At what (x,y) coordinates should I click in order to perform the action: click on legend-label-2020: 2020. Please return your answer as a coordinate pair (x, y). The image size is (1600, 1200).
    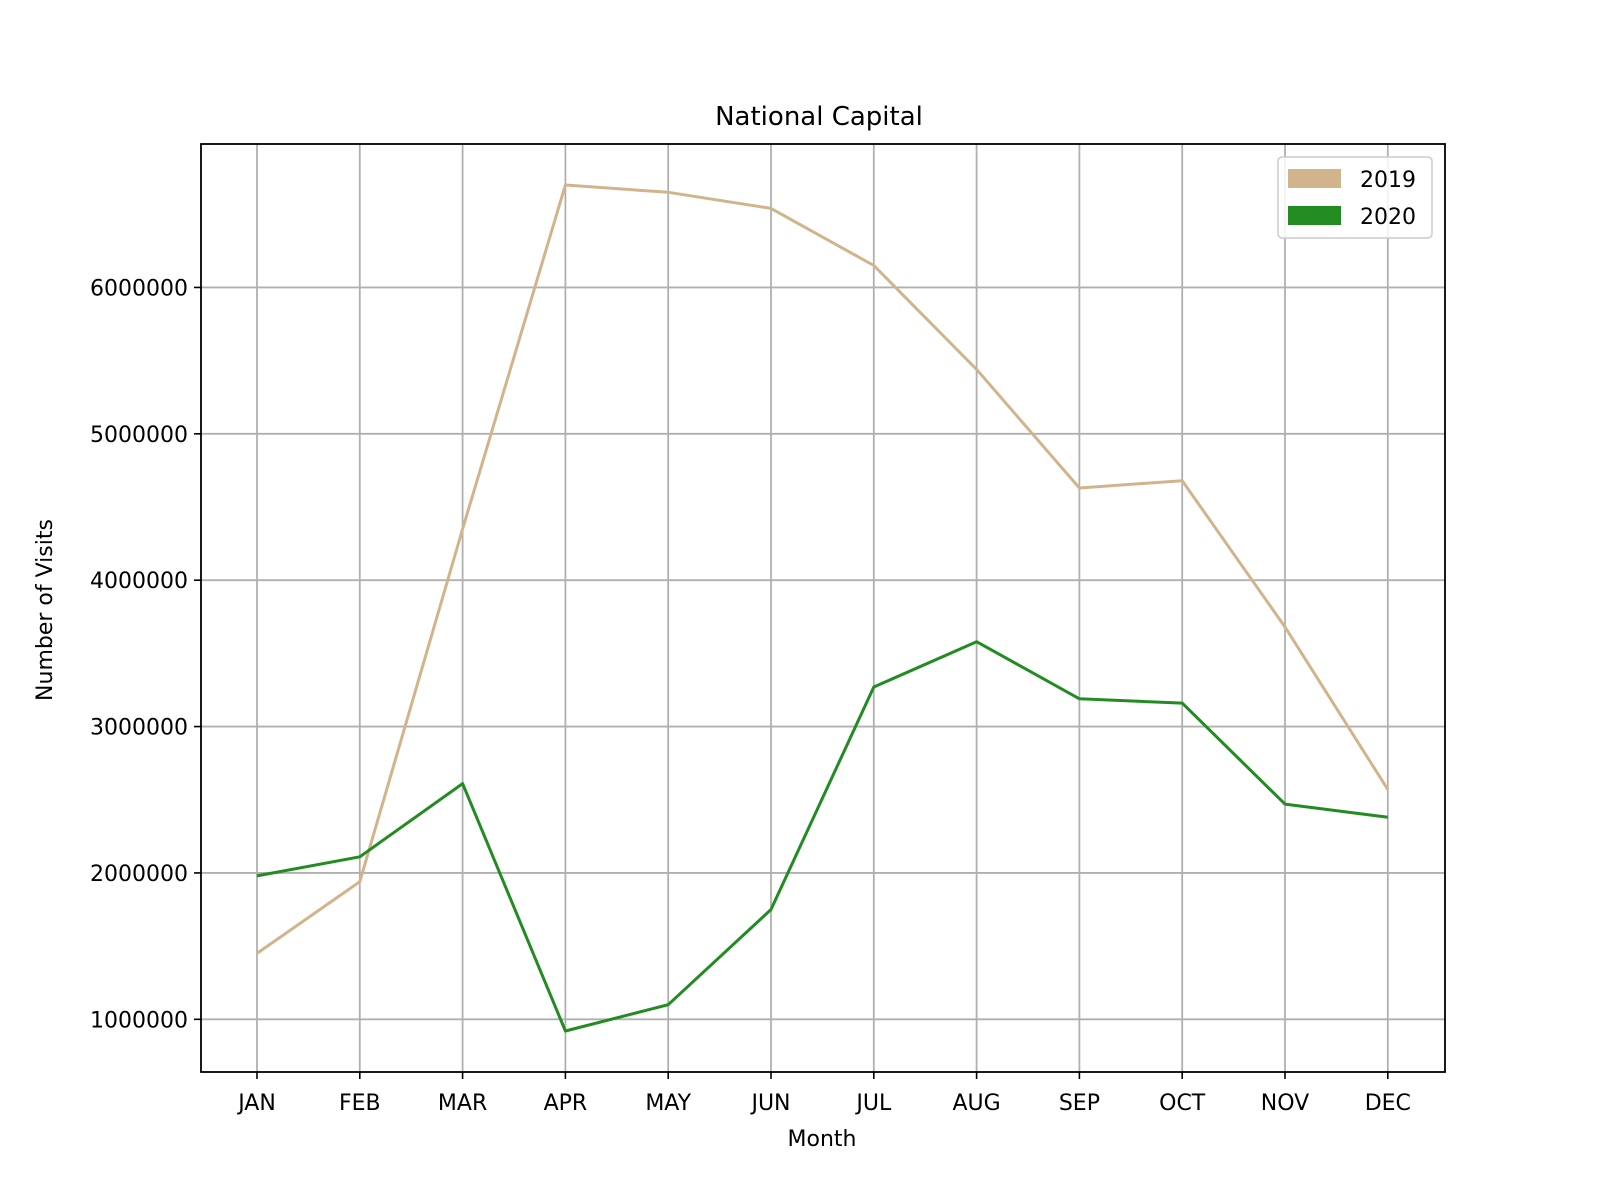
    Looking at the image, I should click on (1388, 217).